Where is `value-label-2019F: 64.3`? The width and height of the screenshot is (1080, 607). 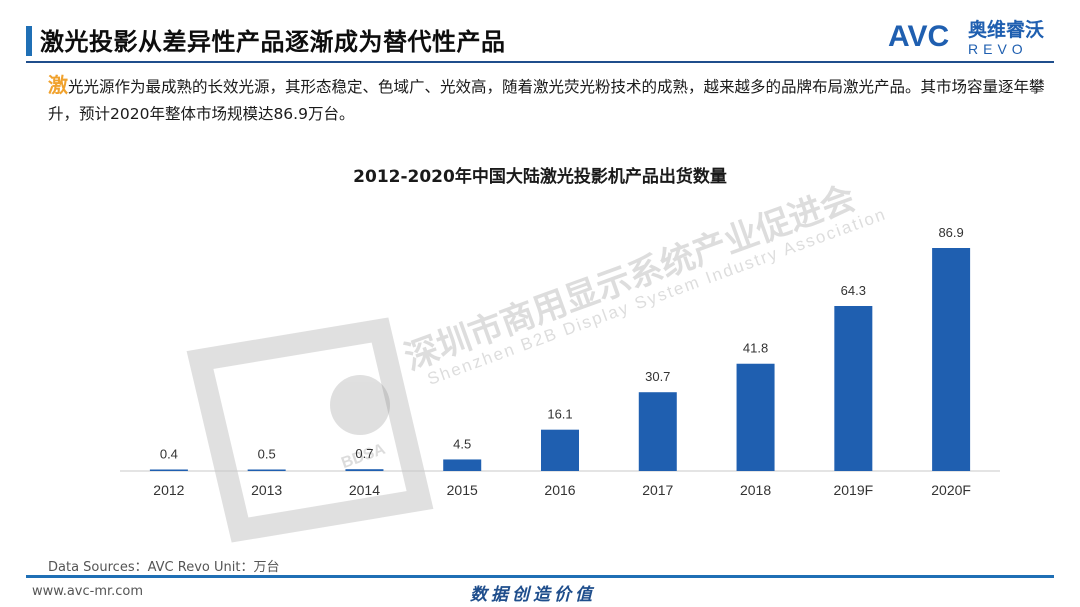 value-label-2019F: 64.3 is located at coordinates (853, 290).